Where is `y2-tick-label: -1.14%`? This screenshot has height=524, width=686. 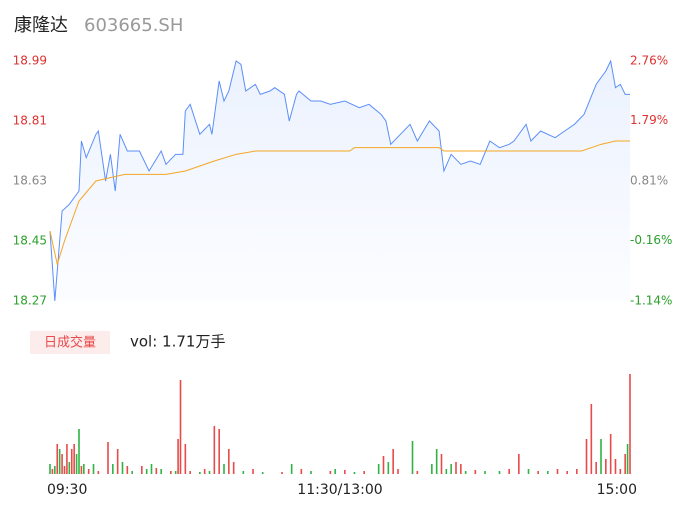 y2-tick-label: -1.14% is located at coordinates (651, 301).